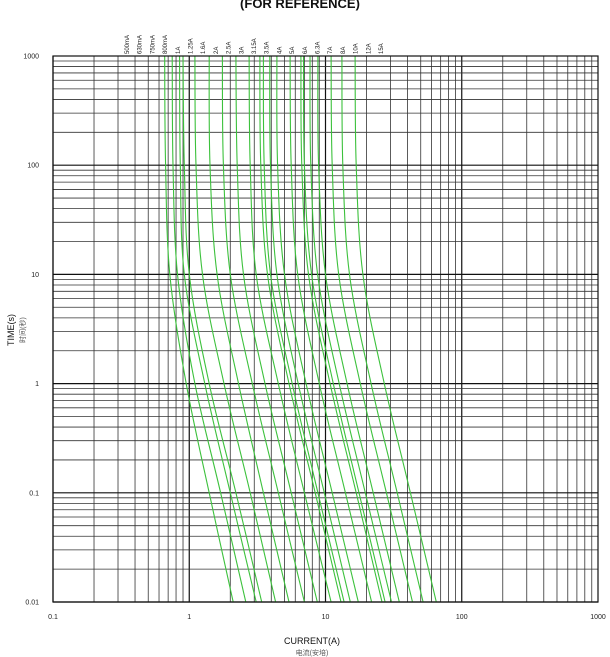  Describe the element at coordinates (319, 48) in the screenshot. I see `rating-label: 6.3A` at that location.